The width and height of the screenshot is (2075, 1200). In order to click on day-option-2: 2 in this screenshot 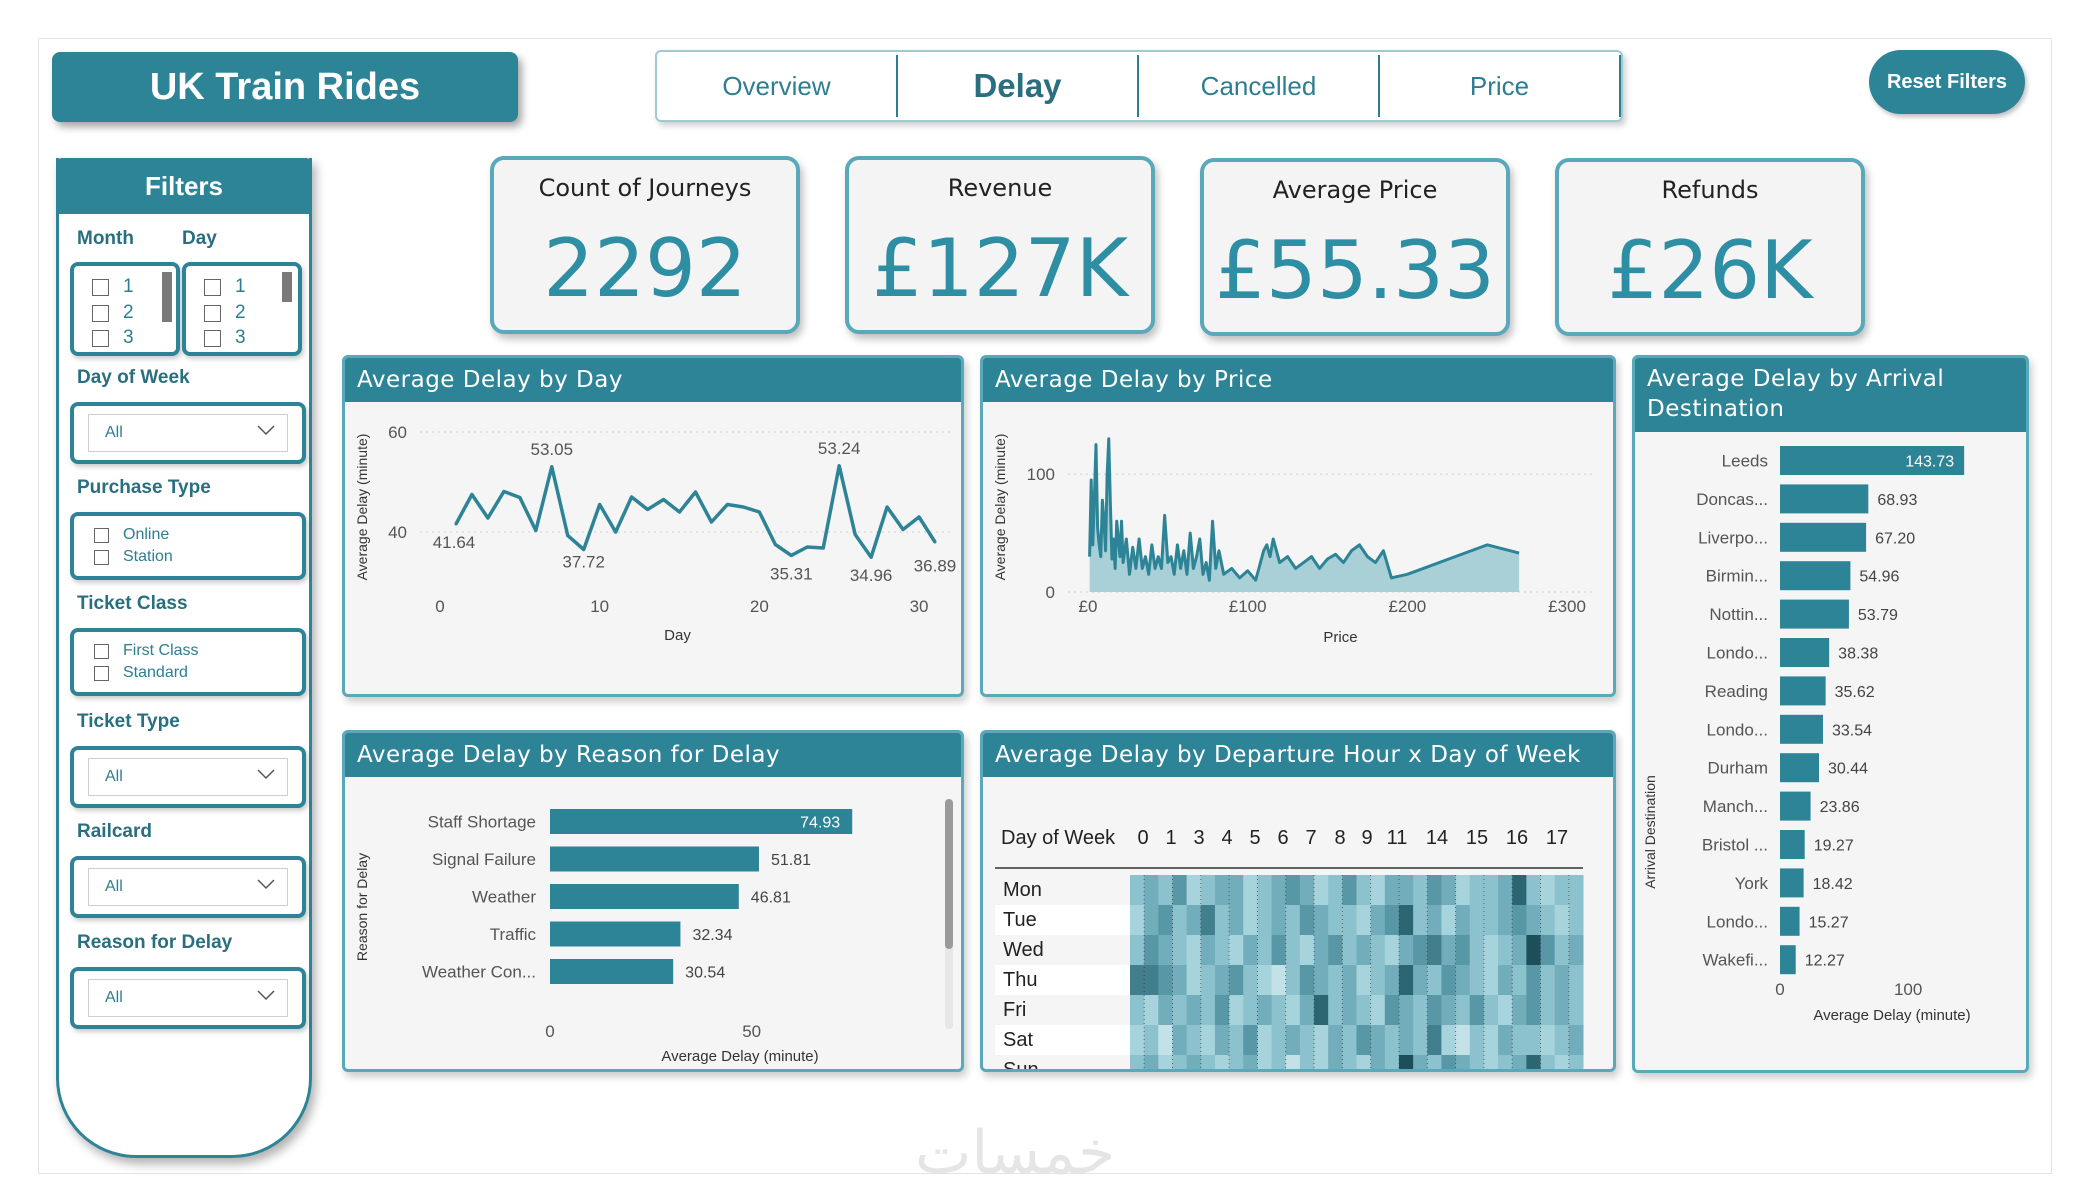, I will do `click(225, 313)`.